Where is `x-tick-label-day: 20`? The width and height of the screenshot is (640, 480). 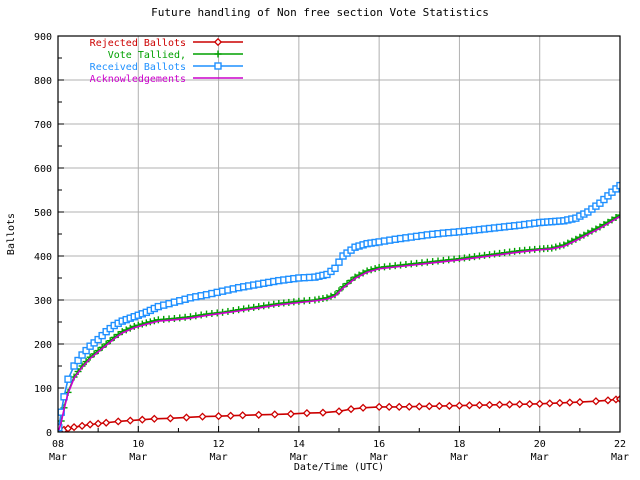 x-tick-label-day: 20 is located at coordinates (540, 444).